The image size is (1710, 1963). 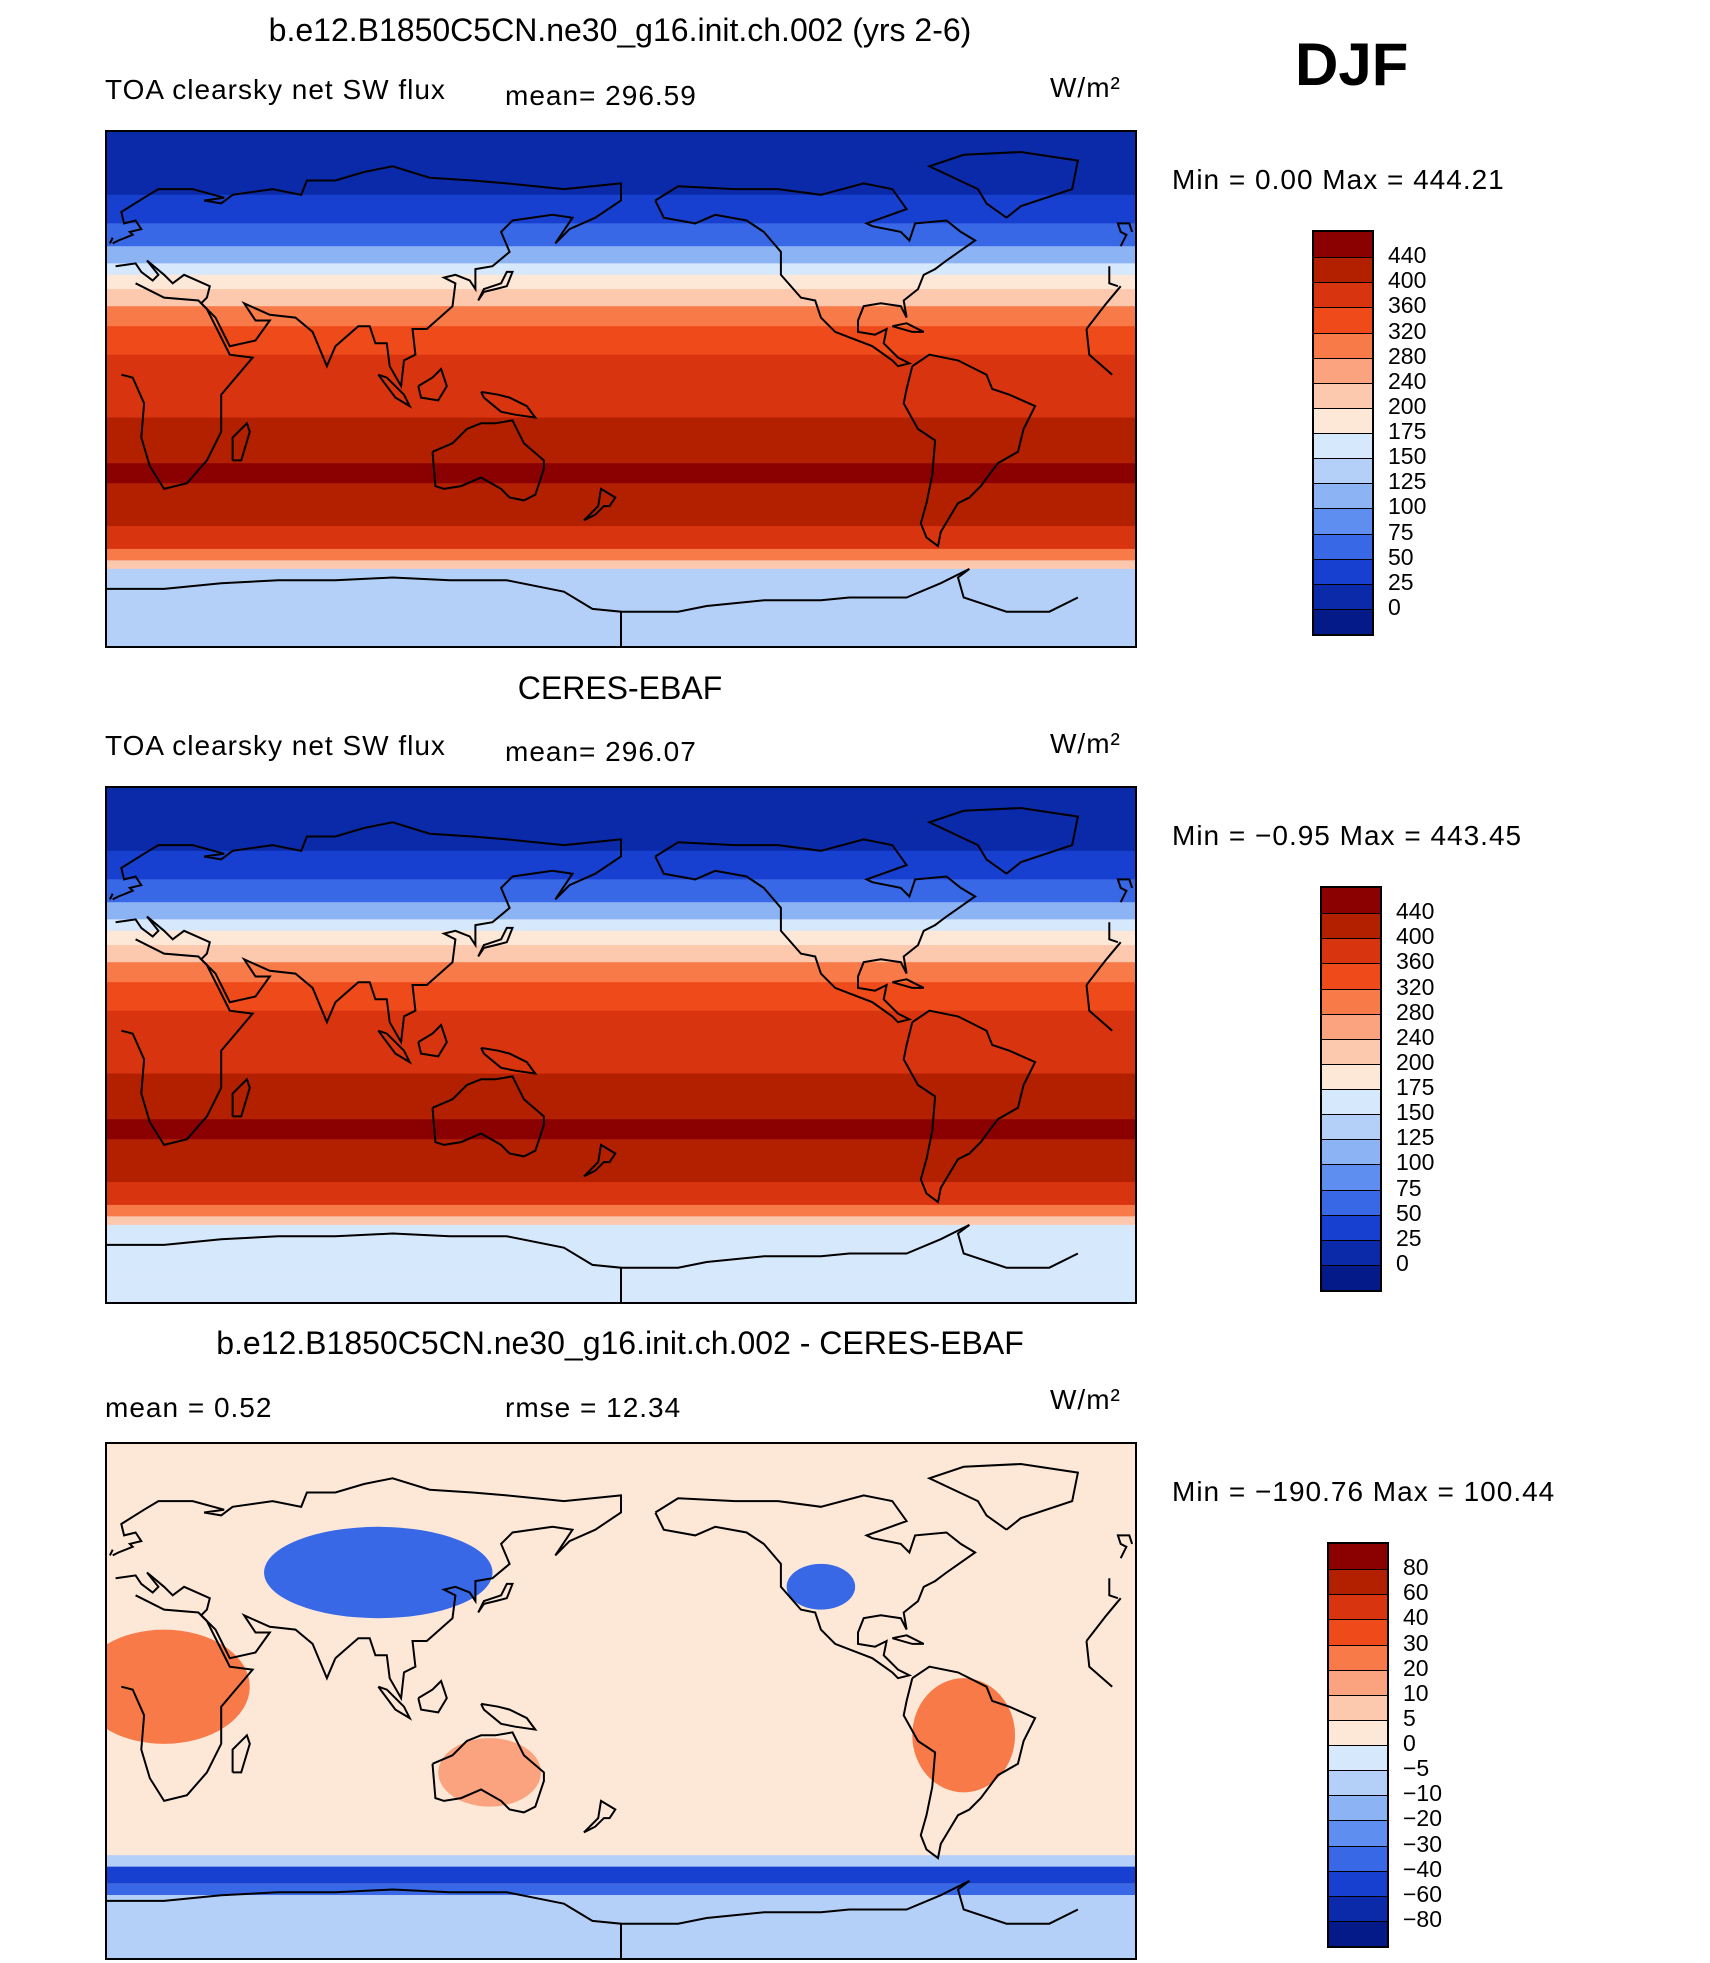 I want to click on panel-3-units: W/m², so click(x=1085, y=1400).